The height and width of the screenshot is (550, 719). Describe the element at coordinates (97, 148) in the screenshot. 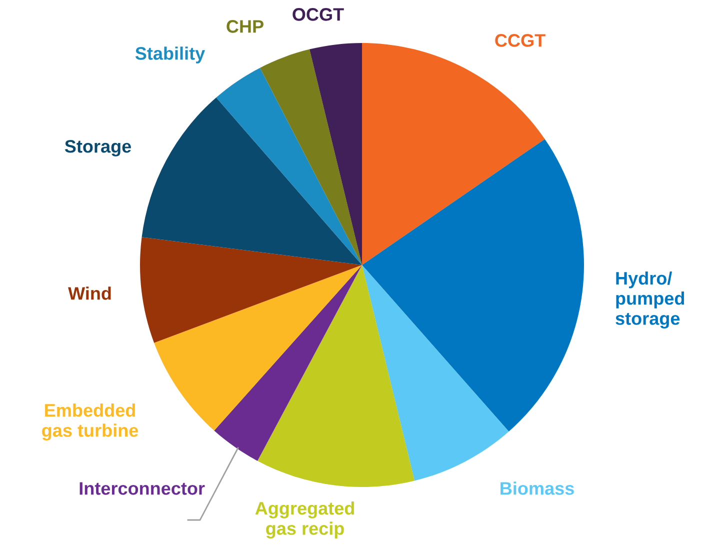

I see `slice-label: Storage` at that location.